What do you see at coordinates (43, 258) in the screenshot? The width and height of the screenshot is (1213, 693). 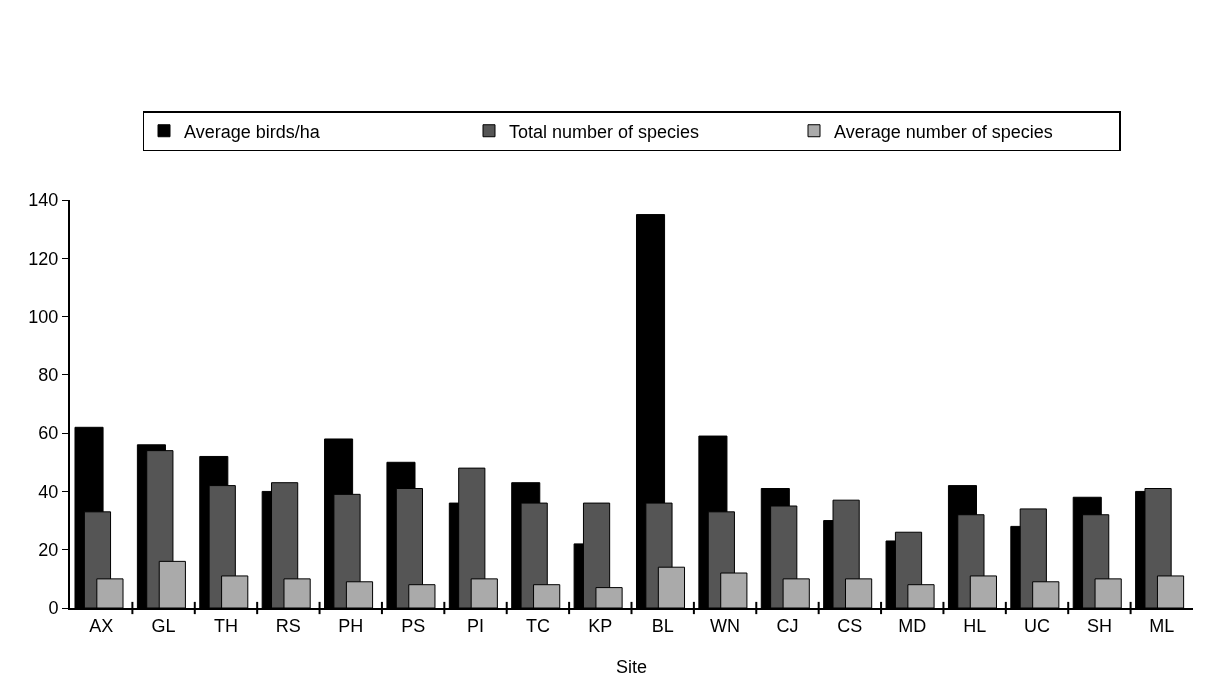 I see `y-tick-label: 120` at bounding box center [43, 258].